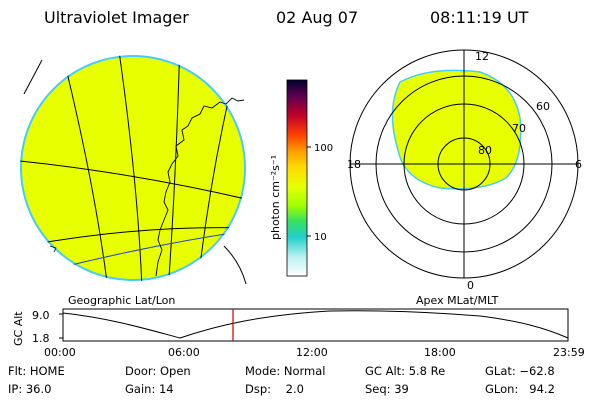 This screenshot has height=400, width=600. I want to click on mlat-label-80: 80, so click(485, 150).